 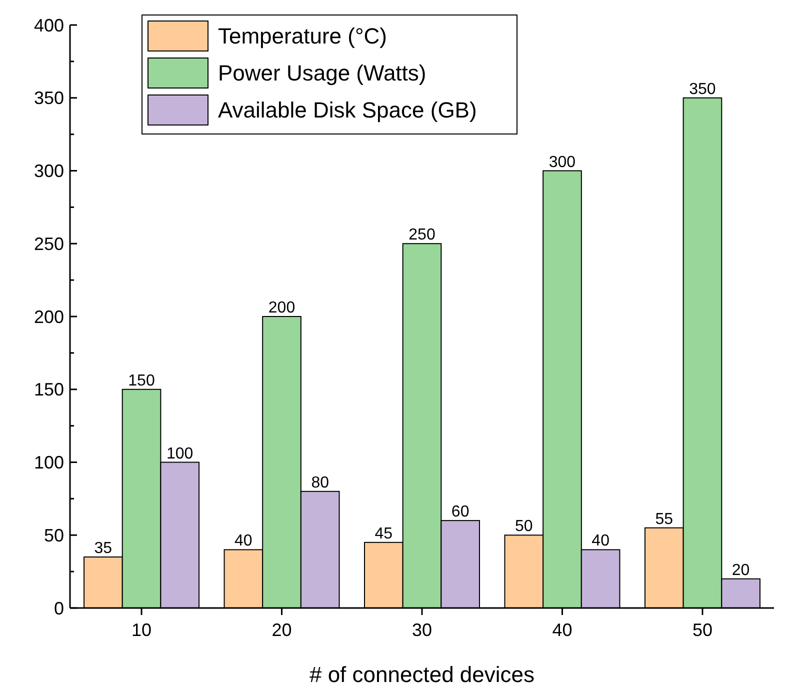 What do you see at coordinates (562, 162) in the screenshot?
I see `data-label: 300` at bounding box center [562, 162].